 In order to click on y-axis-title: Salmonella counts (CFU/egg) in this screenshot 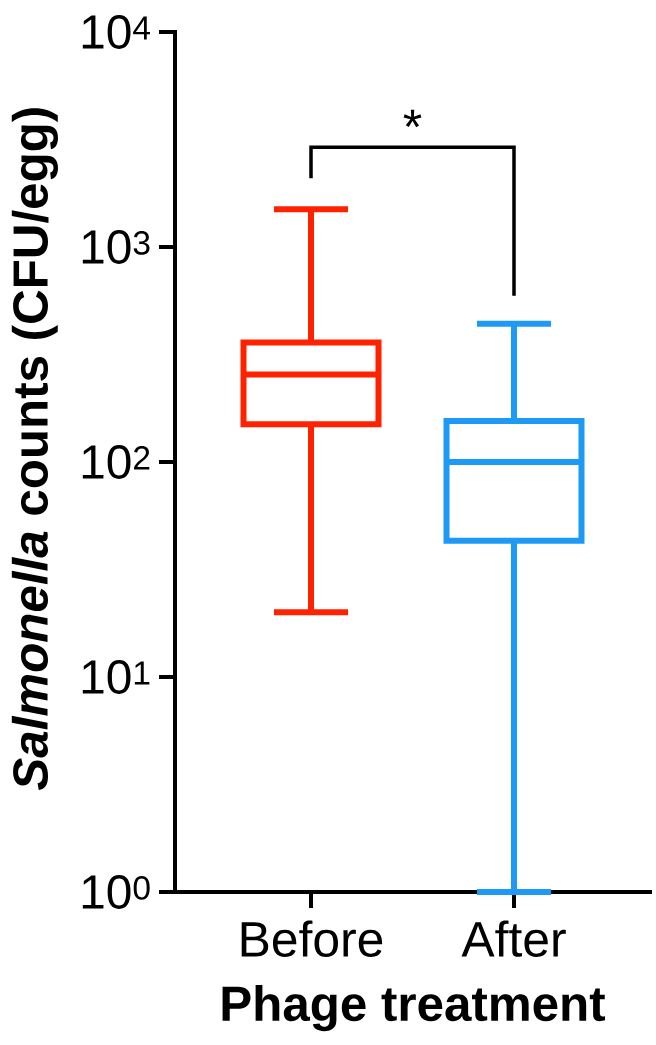, I will do `click(34, 449)`.